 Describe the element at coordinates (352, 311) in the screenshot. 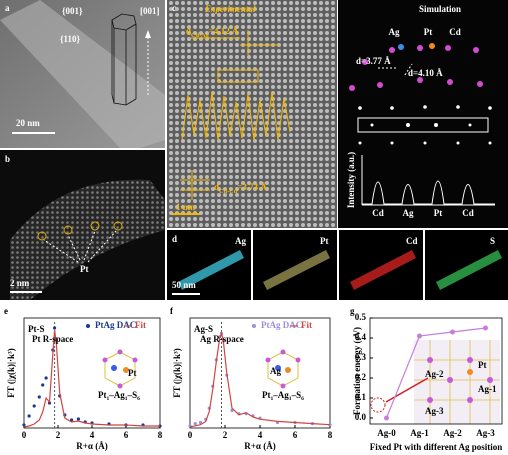

I see `label: g` at that location.